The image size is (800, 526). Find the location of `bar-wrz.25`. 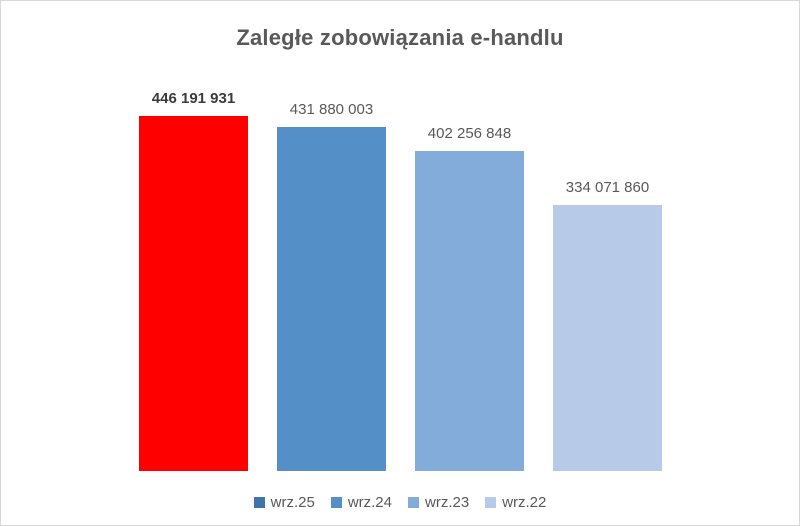

bar-wrz.25 is located at coordinates (193, 293).